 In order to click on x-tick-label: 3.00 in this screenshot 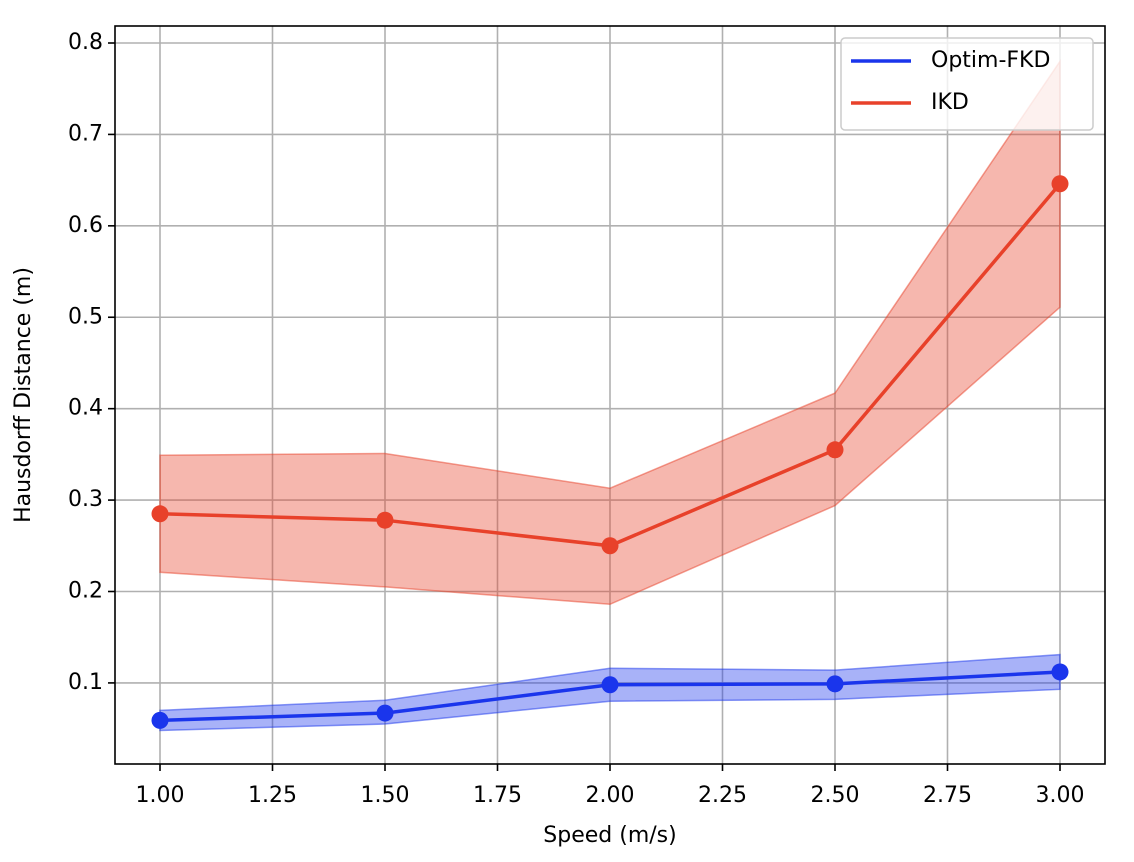, I will do `click(1060, 795)`.